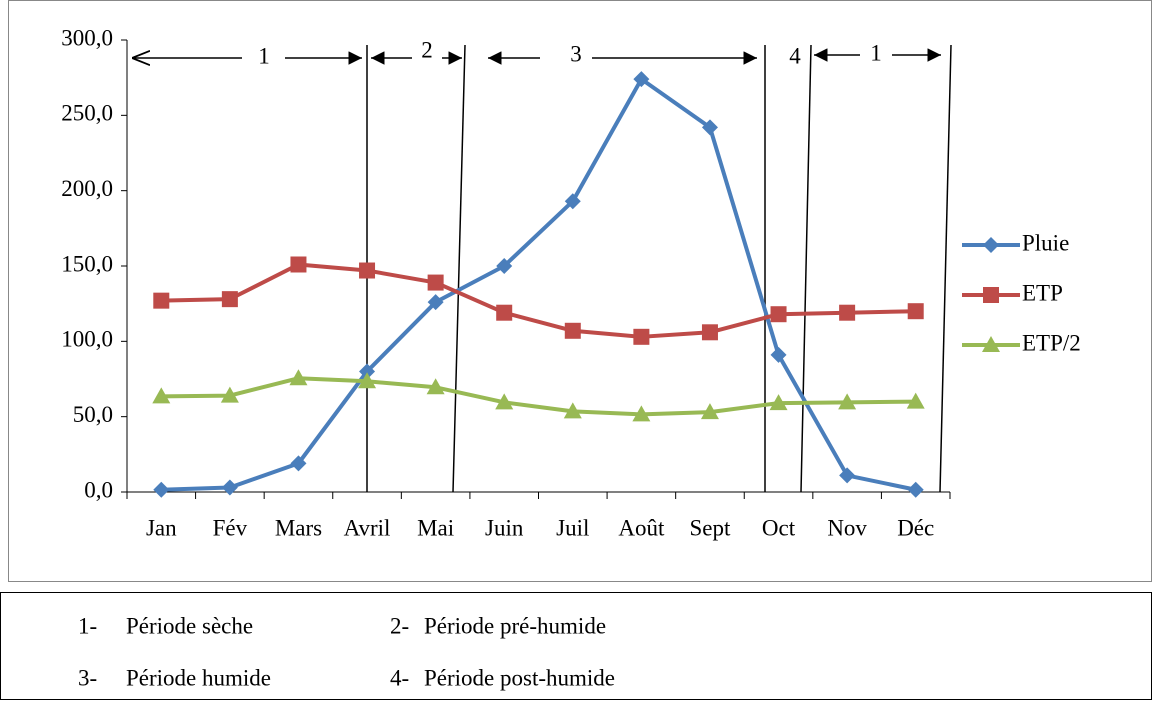 The image size is (1153, 705). I want to click on period-number: 3-, so click(87, 677).